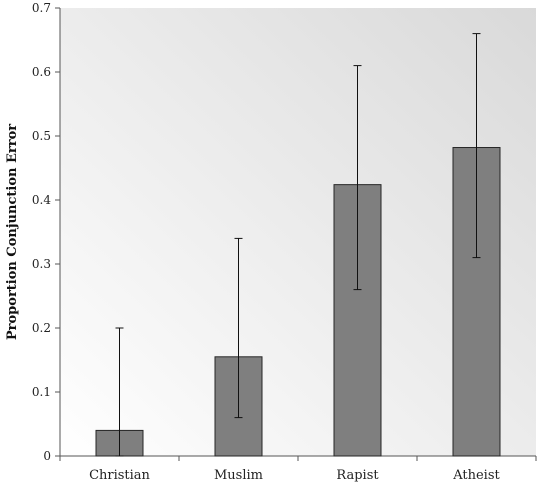  I want to click on y-tick-label: 0, so click(47, 456).